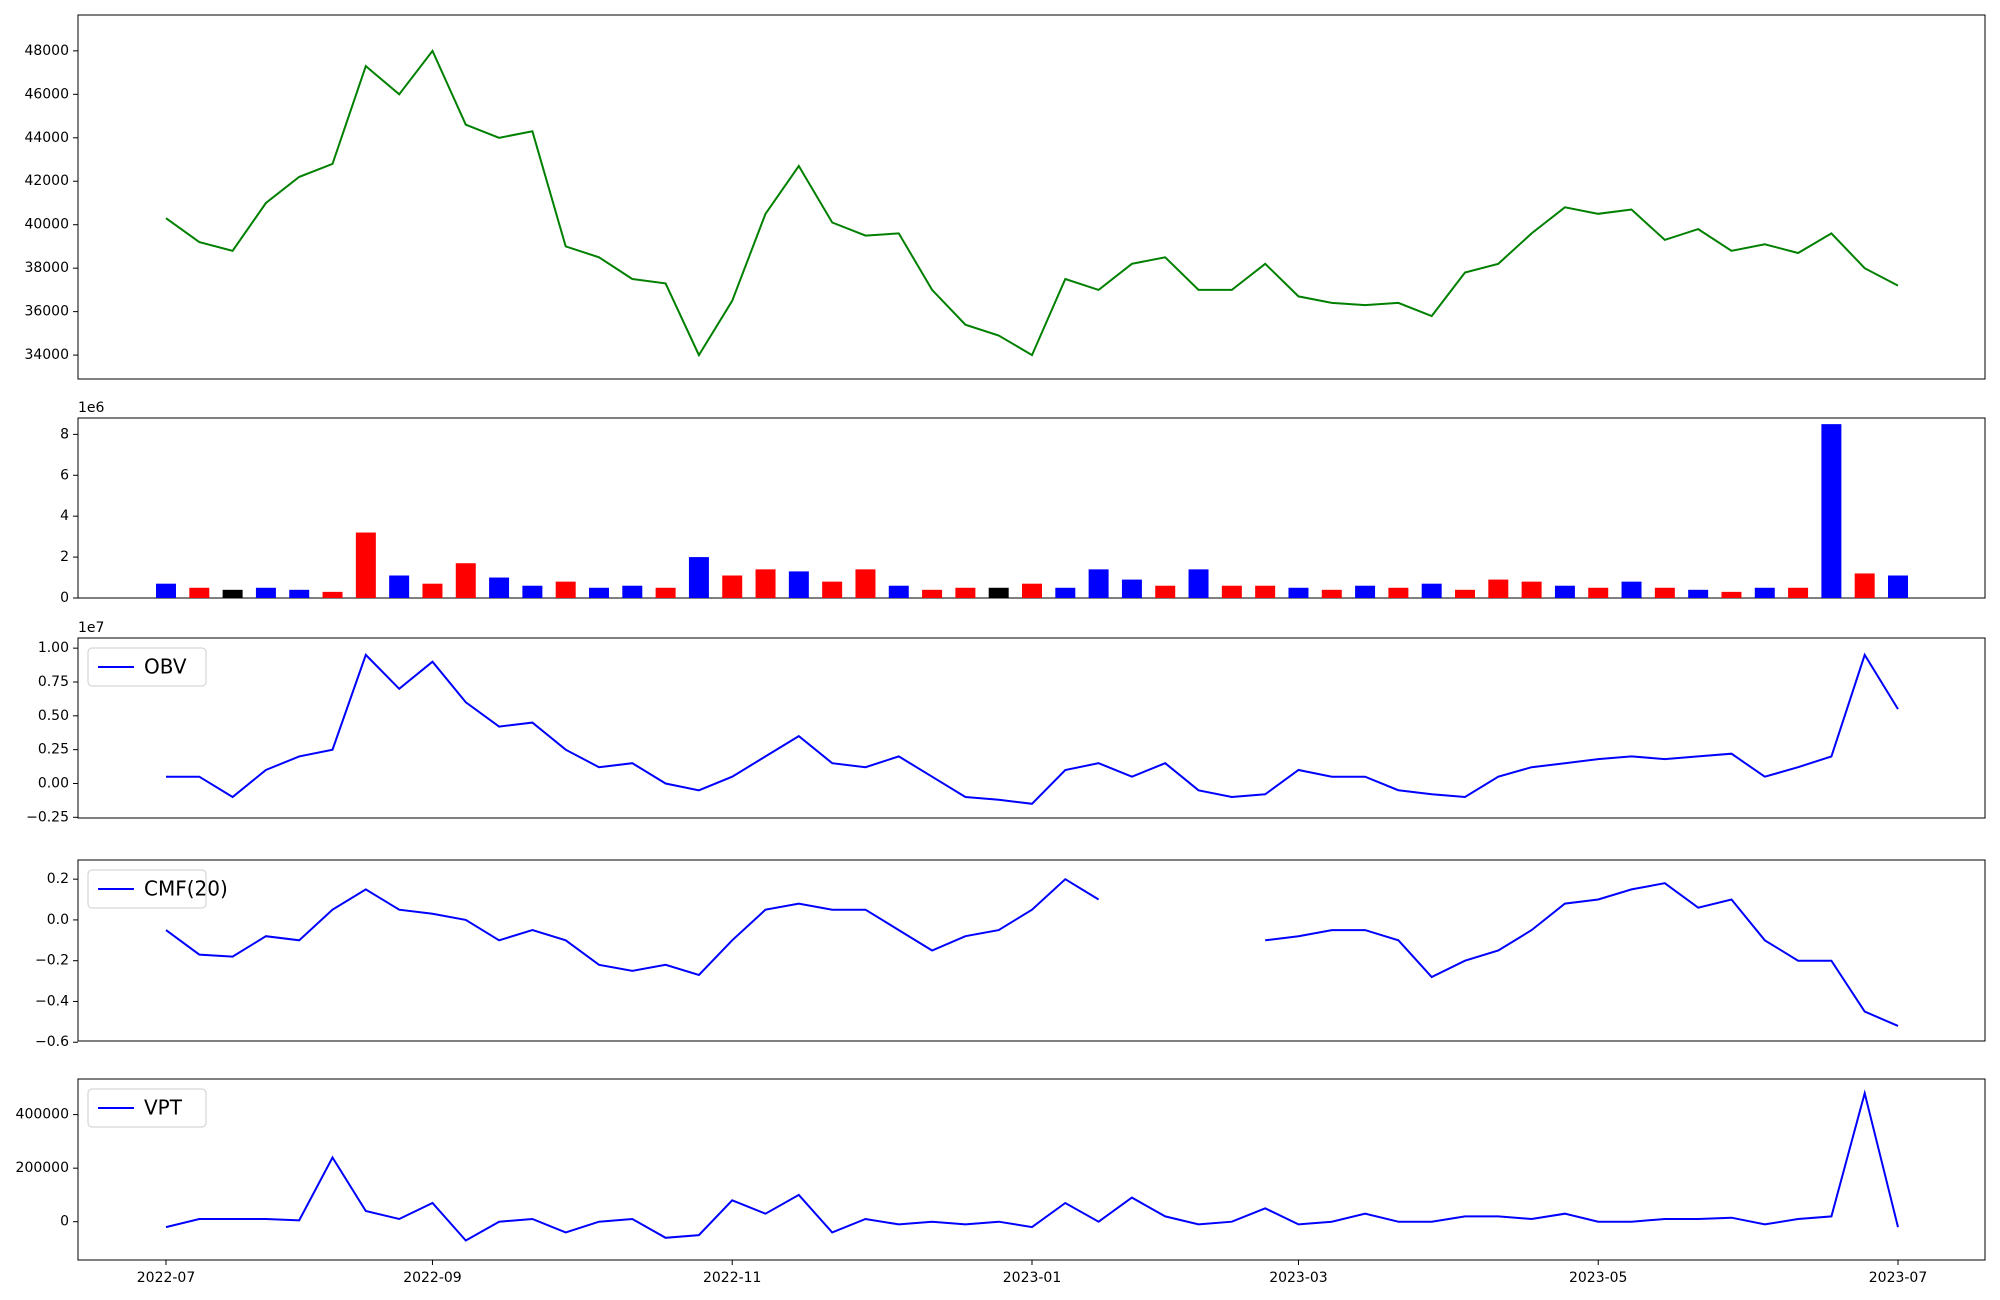 Image resolution: width=2000 pixels, height=1300 pixels. Describe the element at coordinates (53, 716) in the screenshot. I see `y-tick-label: 0.50` at that location.